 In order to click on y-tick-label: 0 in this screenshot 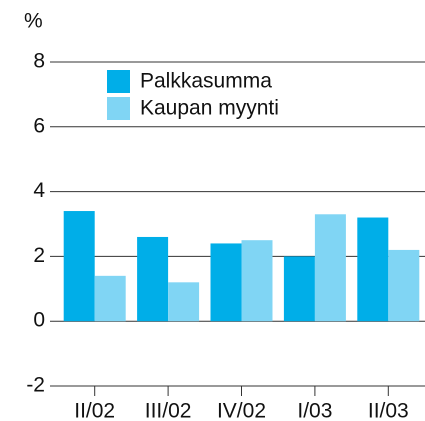, I will do `click(39, 320)`.